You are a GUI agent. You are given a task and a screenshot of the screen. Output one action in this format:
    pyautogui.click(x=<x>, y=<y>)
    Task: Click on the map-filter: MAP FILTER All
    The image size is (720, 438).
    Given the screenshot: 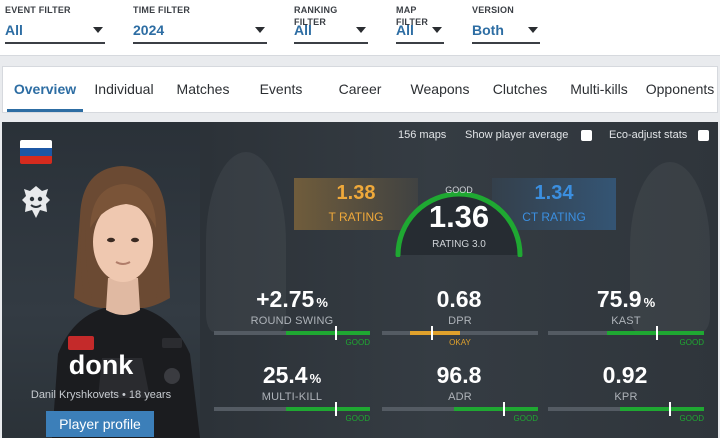 What is the action you would take?
    pyautogui.click(x=420, y=24)
    